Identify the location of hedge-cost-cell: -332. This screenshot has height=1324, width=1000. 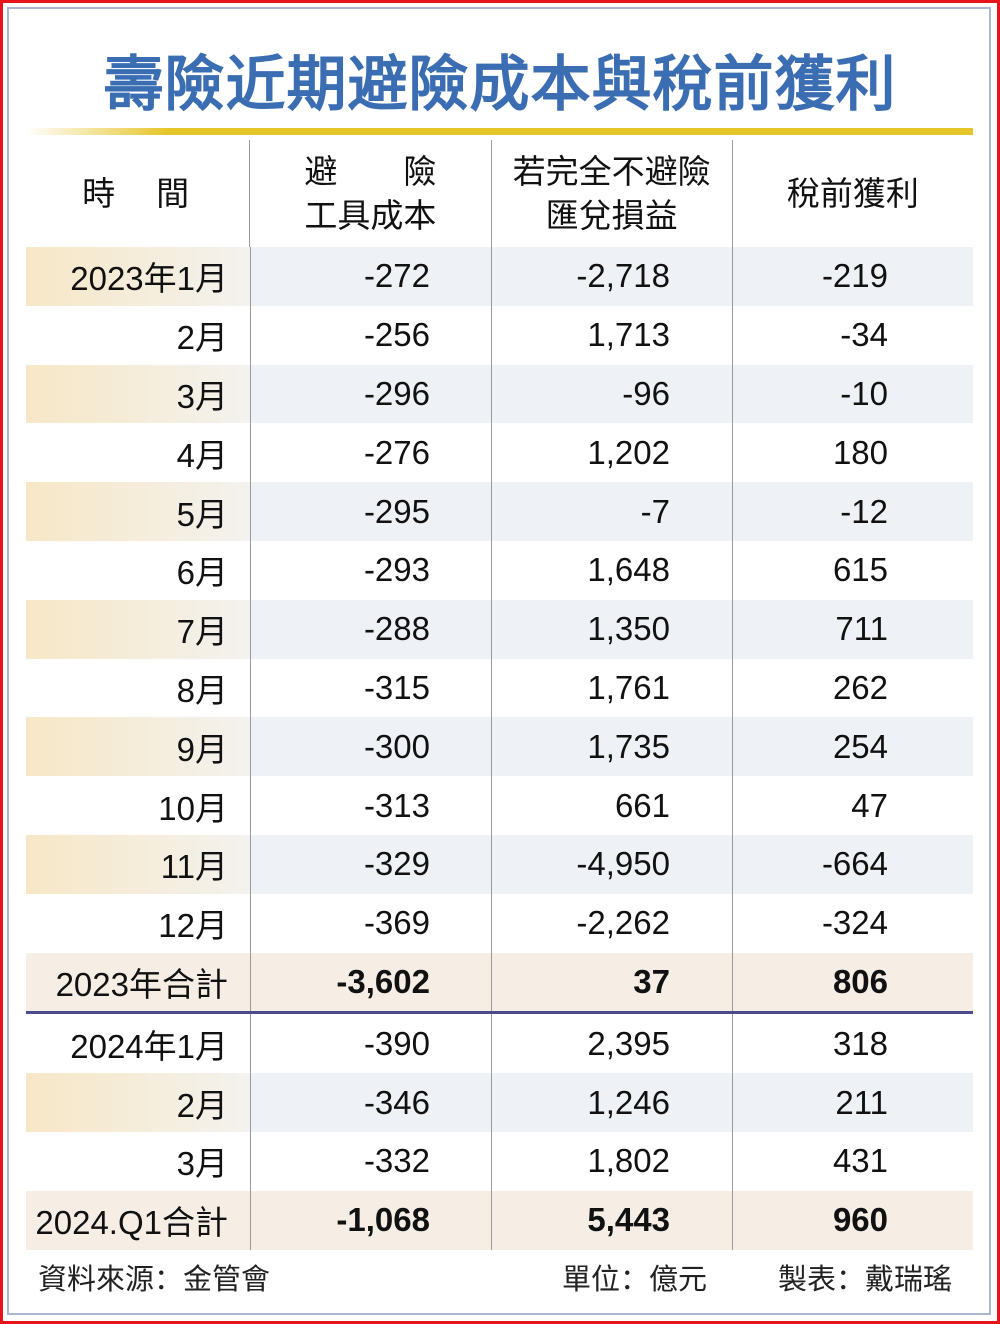
(370, 1161).